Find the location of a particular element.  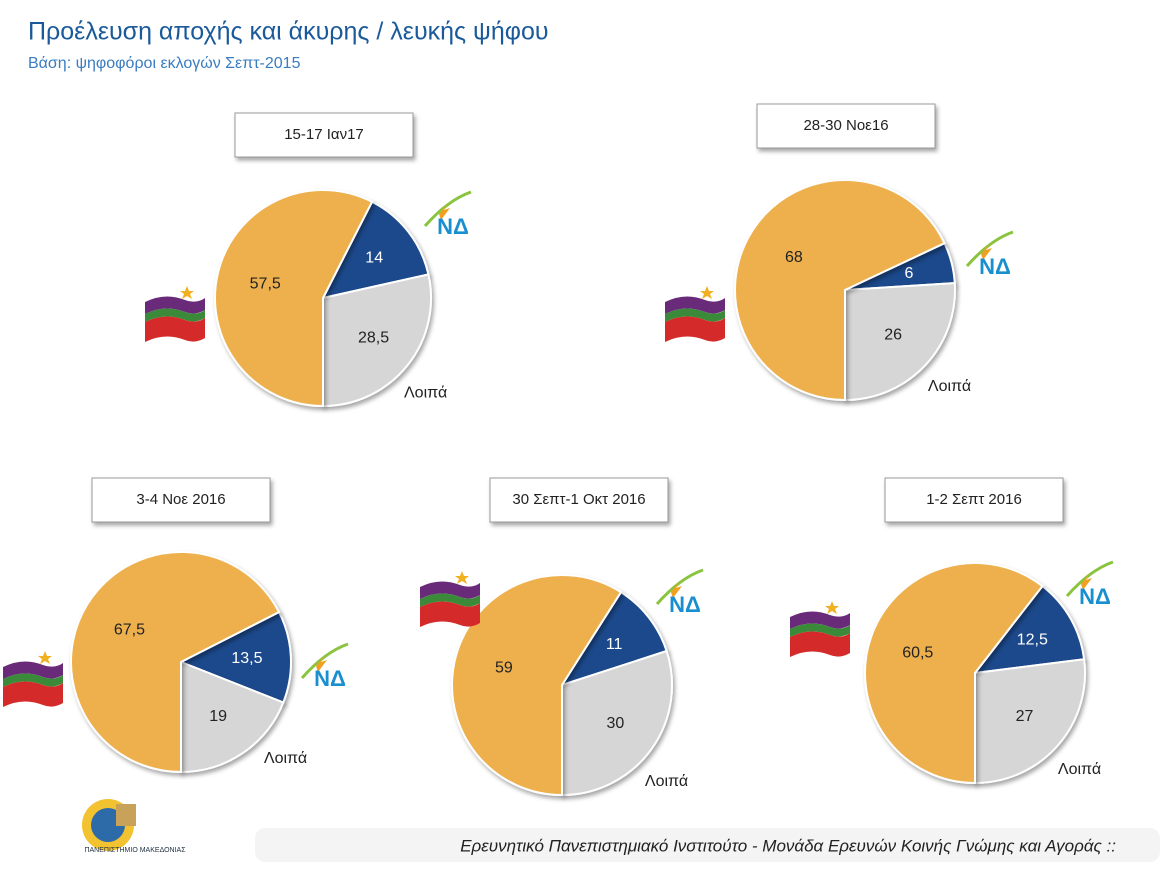

chart-title: 1-2 Σεπτ 2016 is located at coordinates (974, 499).